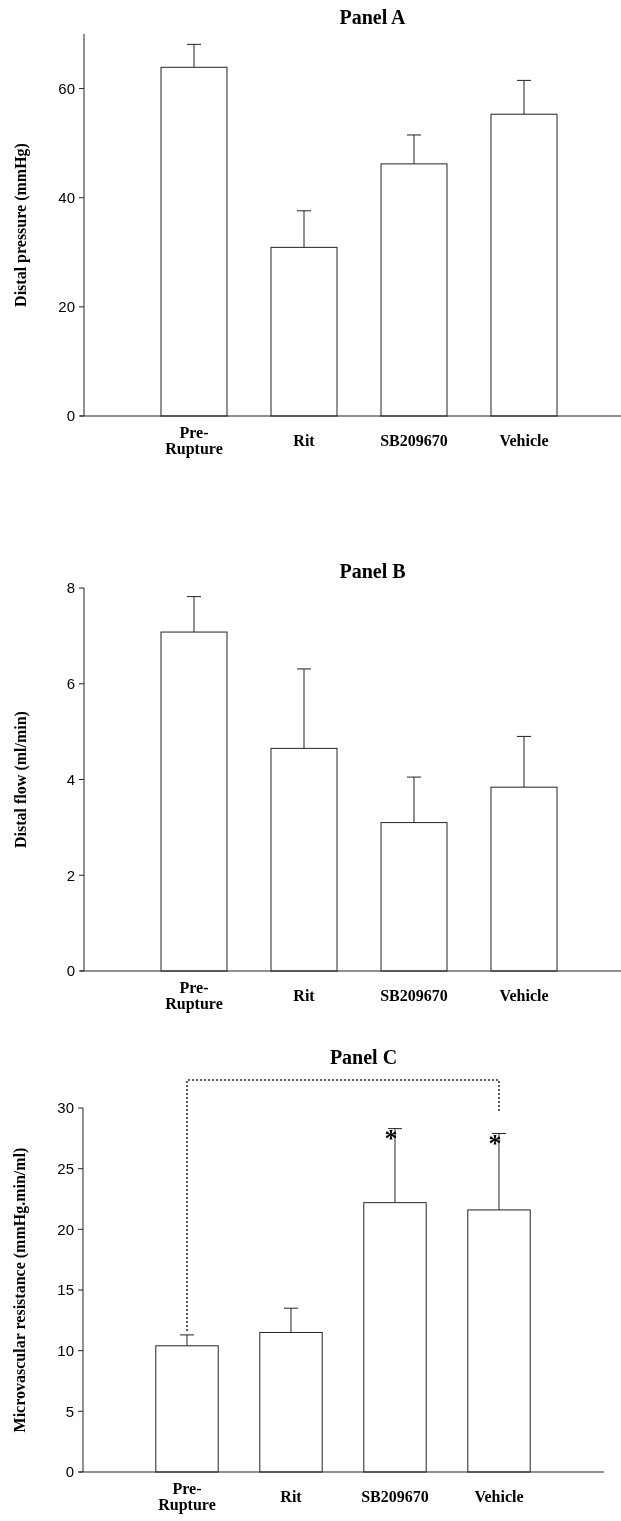 The image size is (621, 1521). What do you see at coordinates (70, 875) in the screenshot?
I see `y-tick-label: 2` at bounding box center [70, 875].